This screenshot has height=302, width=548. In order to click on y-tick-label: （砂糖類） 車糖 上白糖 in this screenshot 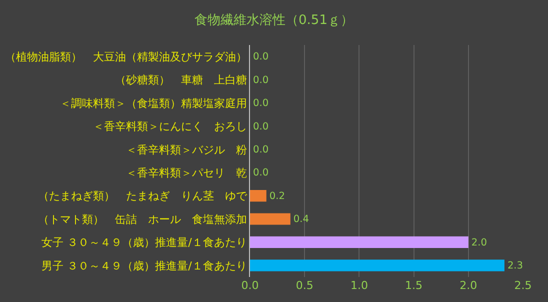, I will do `click(180, 80)`.